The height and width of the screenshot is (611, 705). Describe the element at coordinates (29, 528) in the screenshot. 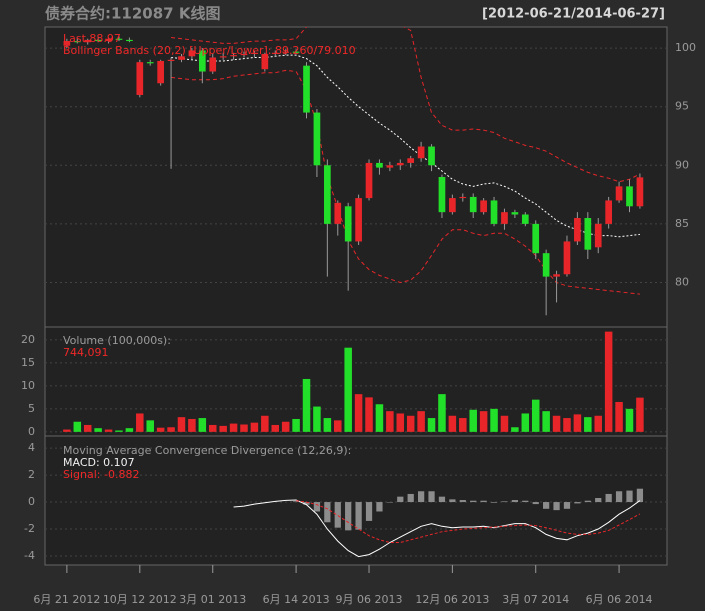

I see `y-tick-label: -2` at that location.